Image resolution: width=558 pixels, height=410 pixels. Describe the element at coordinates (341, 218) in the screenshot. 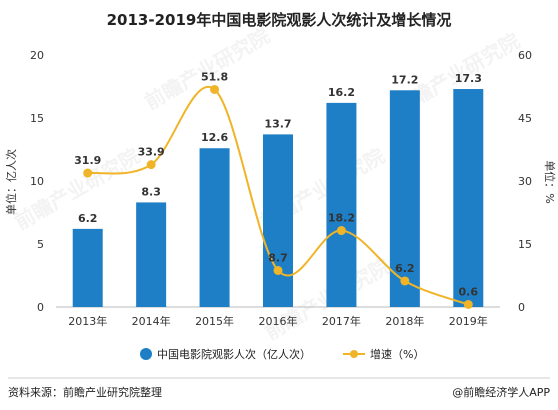

I see `growth-value-label: 18.2` at that location.